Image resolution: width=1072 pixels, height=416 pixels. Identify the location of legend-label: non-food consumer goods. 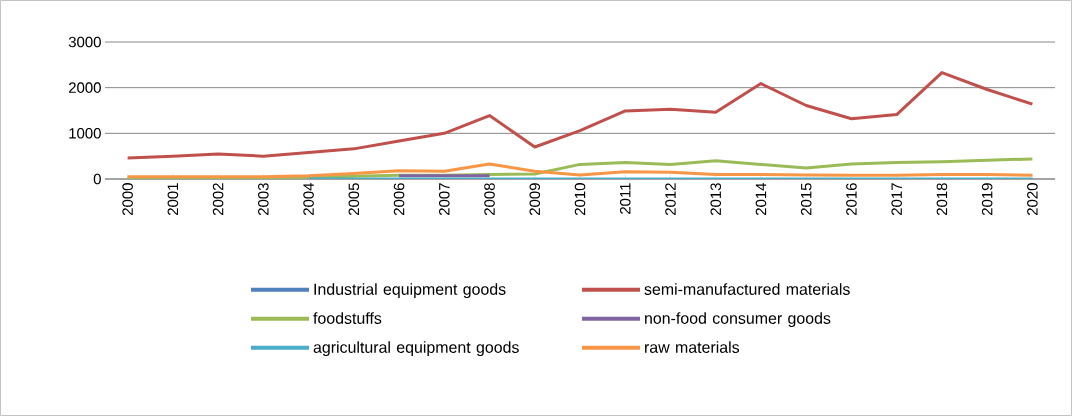
(738, 320).